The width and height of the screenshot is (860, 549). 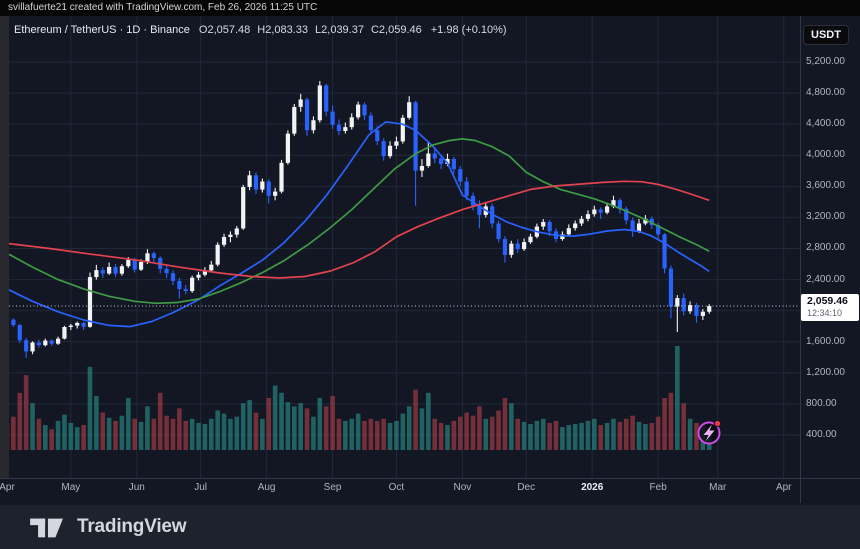 I want to click on price-tick-label: 2,400.00, so click(x=825, y=279).